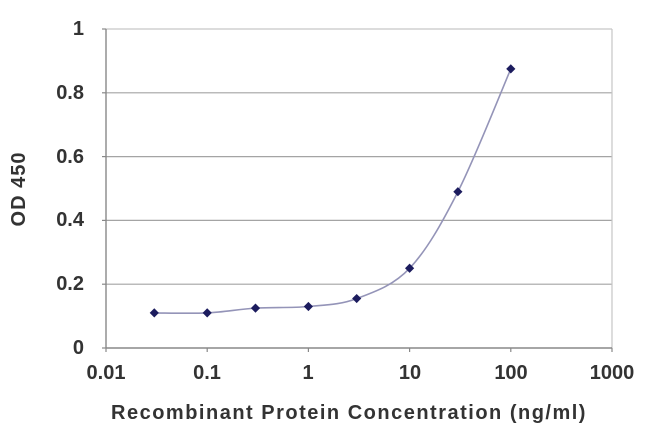 The height and width of the screenshot is (434, 650). What do you see at coordinates (70, 93) in the screenshot?
I see `y-tick-label-08: 0.8` at bounding box center [70, 93].